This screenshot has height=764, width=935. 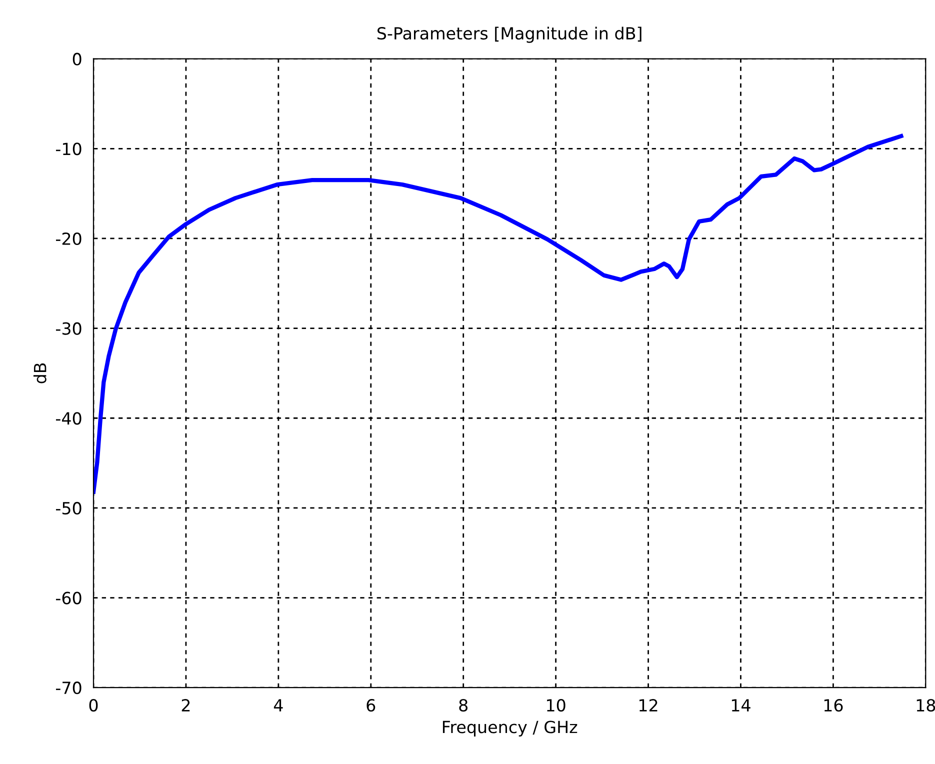 I want to click on chart-title: S-Parameters [Magnitude in dB], so click(x=509, y=34).